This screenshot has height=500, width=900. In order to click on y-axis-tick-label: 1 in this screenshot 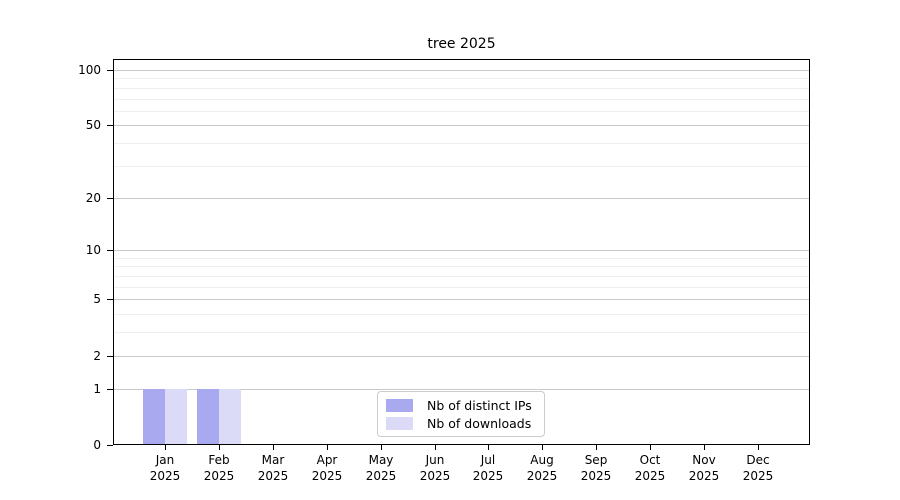, I will do `click(97, 389)`.